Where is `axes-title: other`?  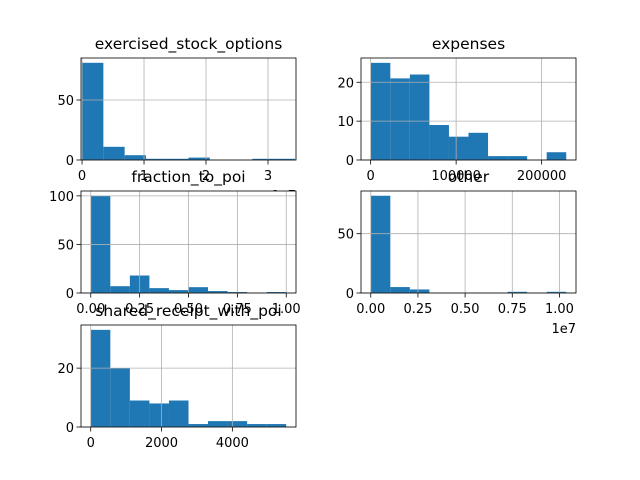 axes-title: other is located at coordinates (469, 177).